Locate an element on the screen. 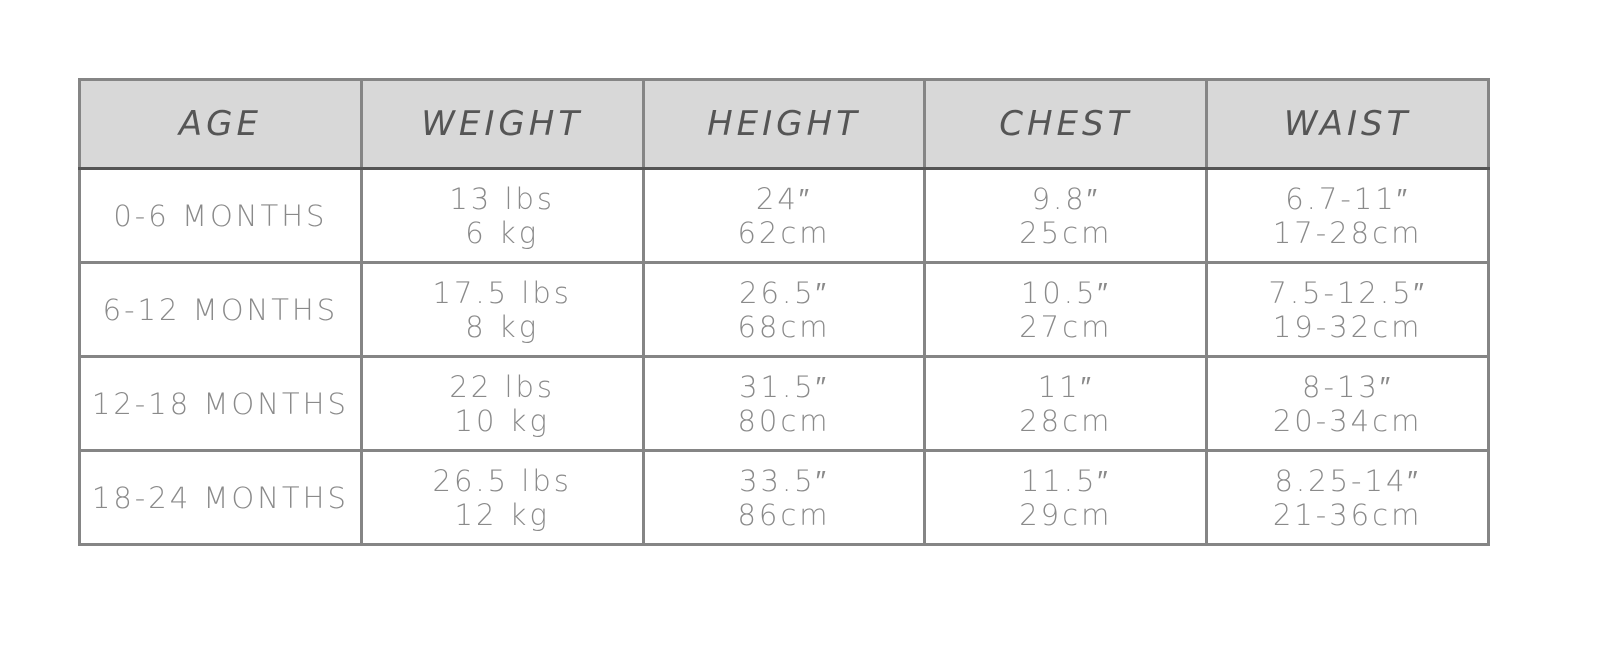  chest-cell: 10.5″ 27cm is located at coordinates (1066, 309).